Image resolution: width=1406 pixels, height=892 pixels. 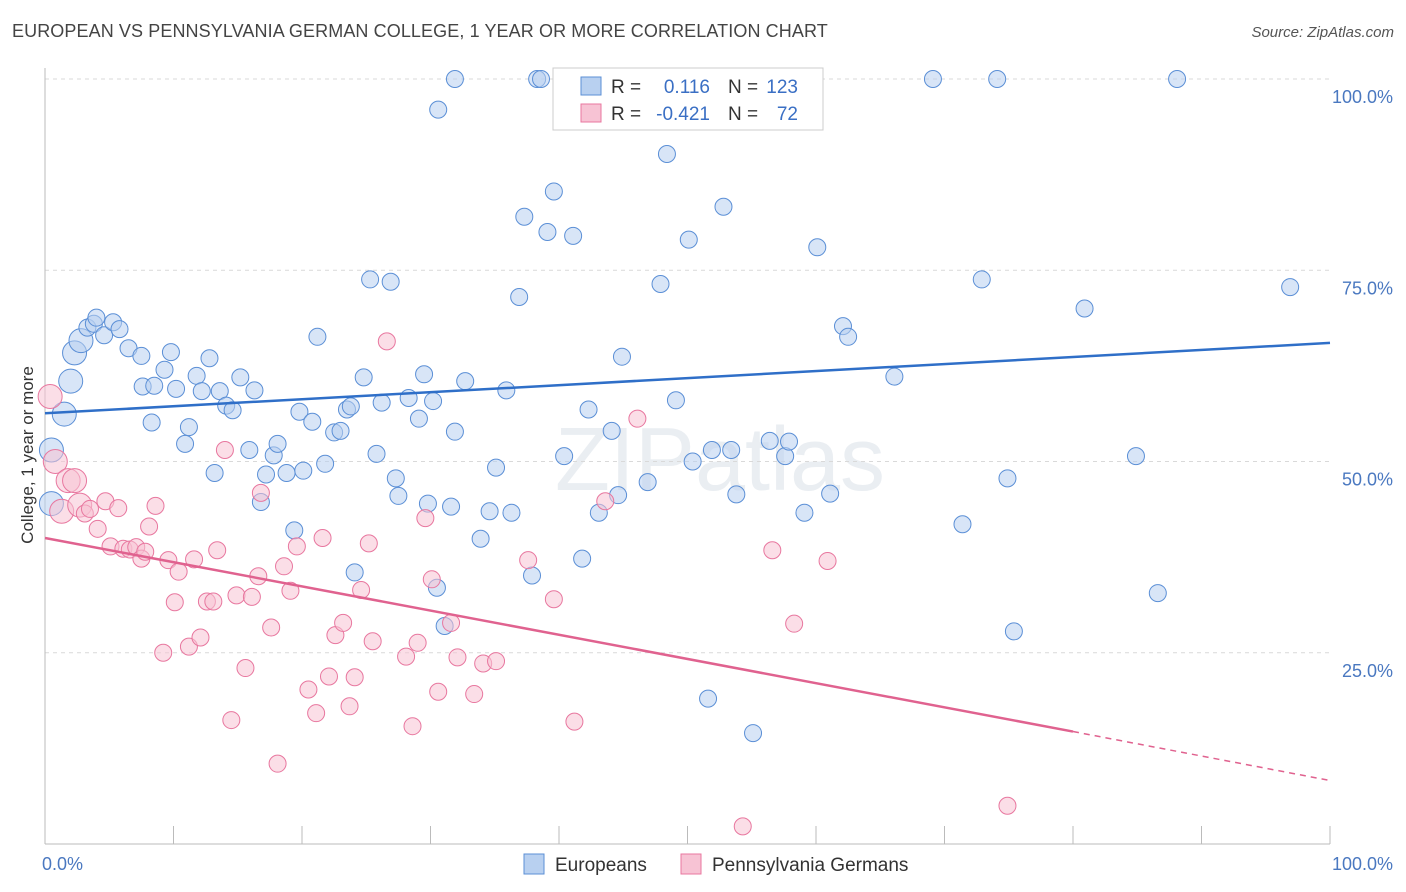 I want to click on x-tick-label-0: 0.0%, so click(x=62, y=864).